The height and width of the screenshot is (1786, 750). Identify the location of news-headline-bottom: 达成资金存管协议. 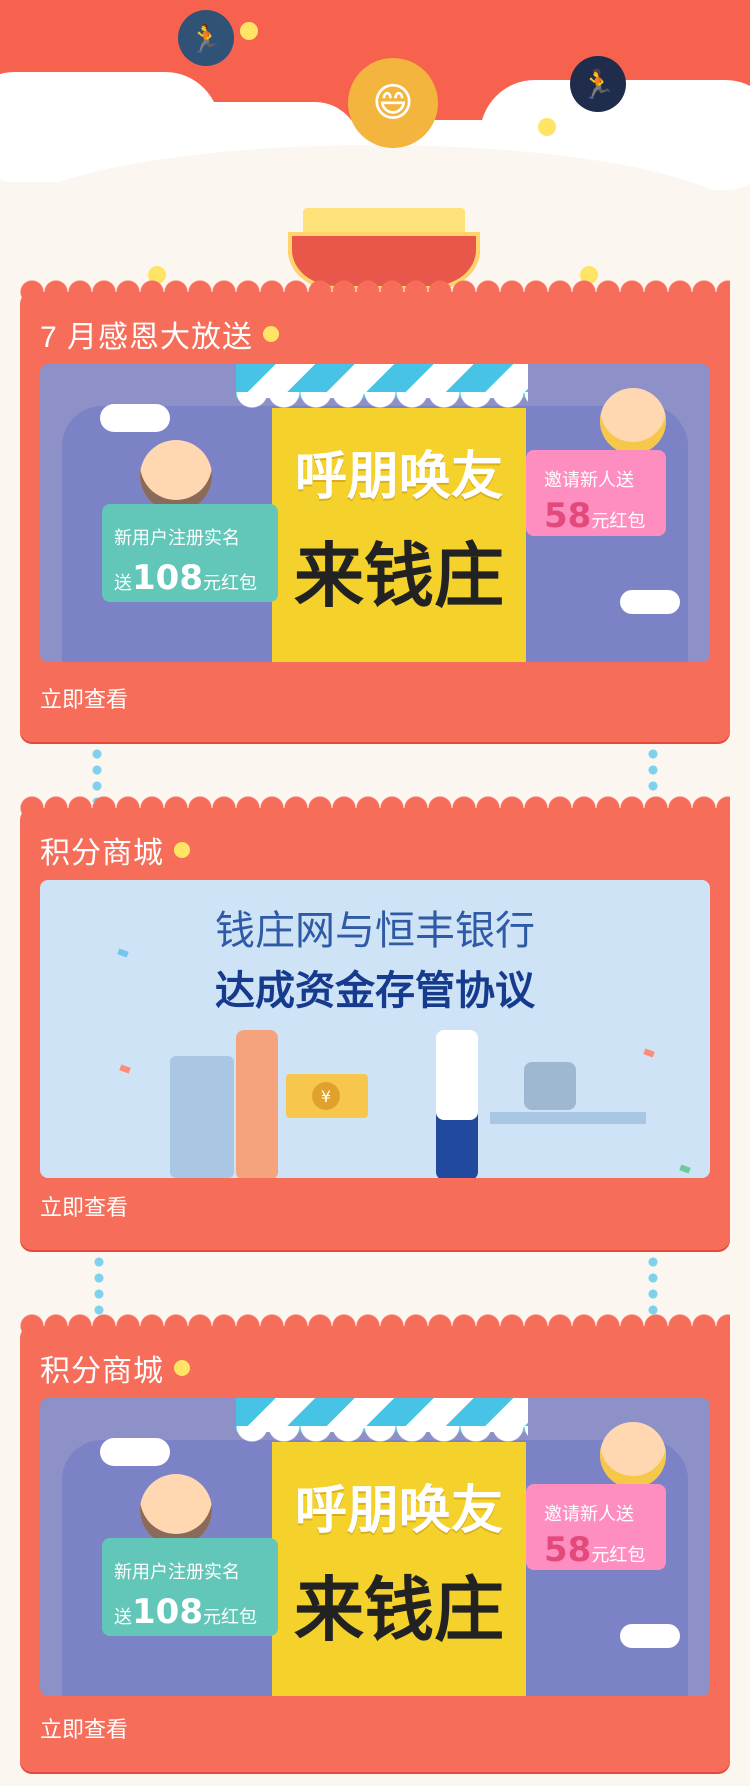
(375, 991).